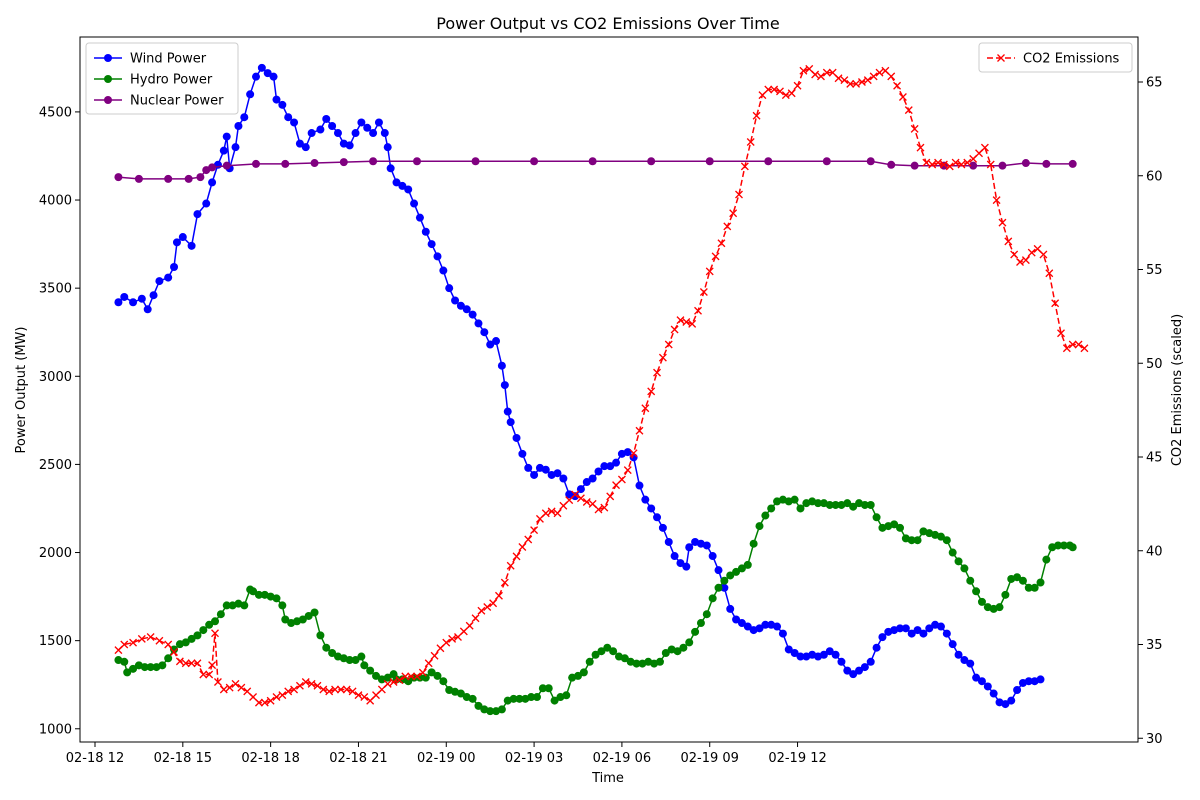 The height and width of the screenshot is (800, 1200). Describe the element at coordinates (1154, 270) in the screenshot. I see `y-right-tick-label: 55` at that location.